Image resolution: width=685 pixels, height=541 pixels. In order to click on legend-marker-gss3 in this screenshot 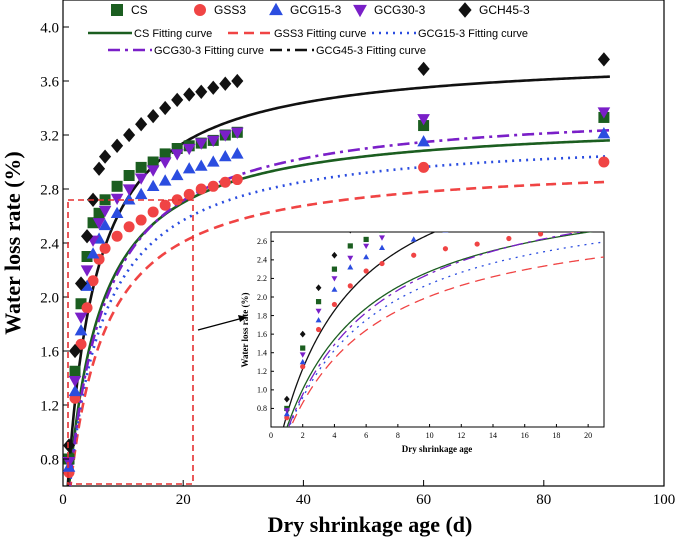, I will do `click(200, 10)`.